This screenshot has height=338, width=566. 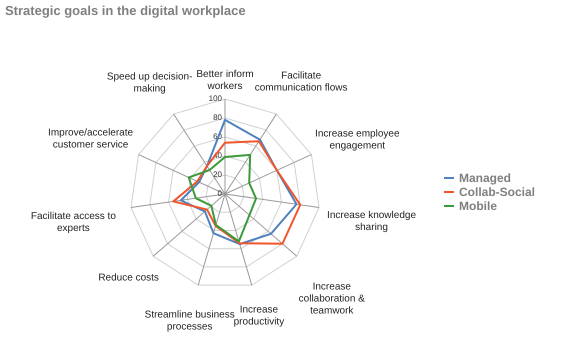 I want to click on spoke-label: Increase productivity, so click(x=259, y=316).